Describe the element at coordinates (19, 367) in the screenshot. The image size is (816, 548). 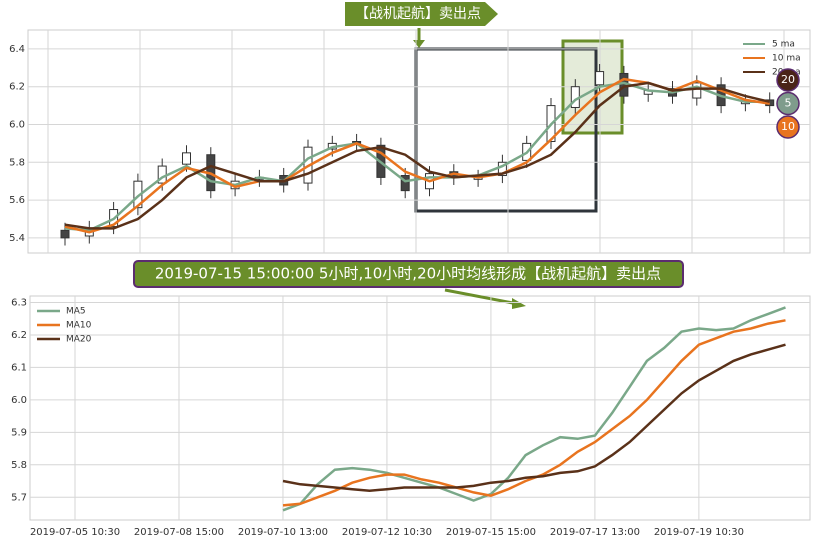
I see `y-tick-label: 6.1` at that location.